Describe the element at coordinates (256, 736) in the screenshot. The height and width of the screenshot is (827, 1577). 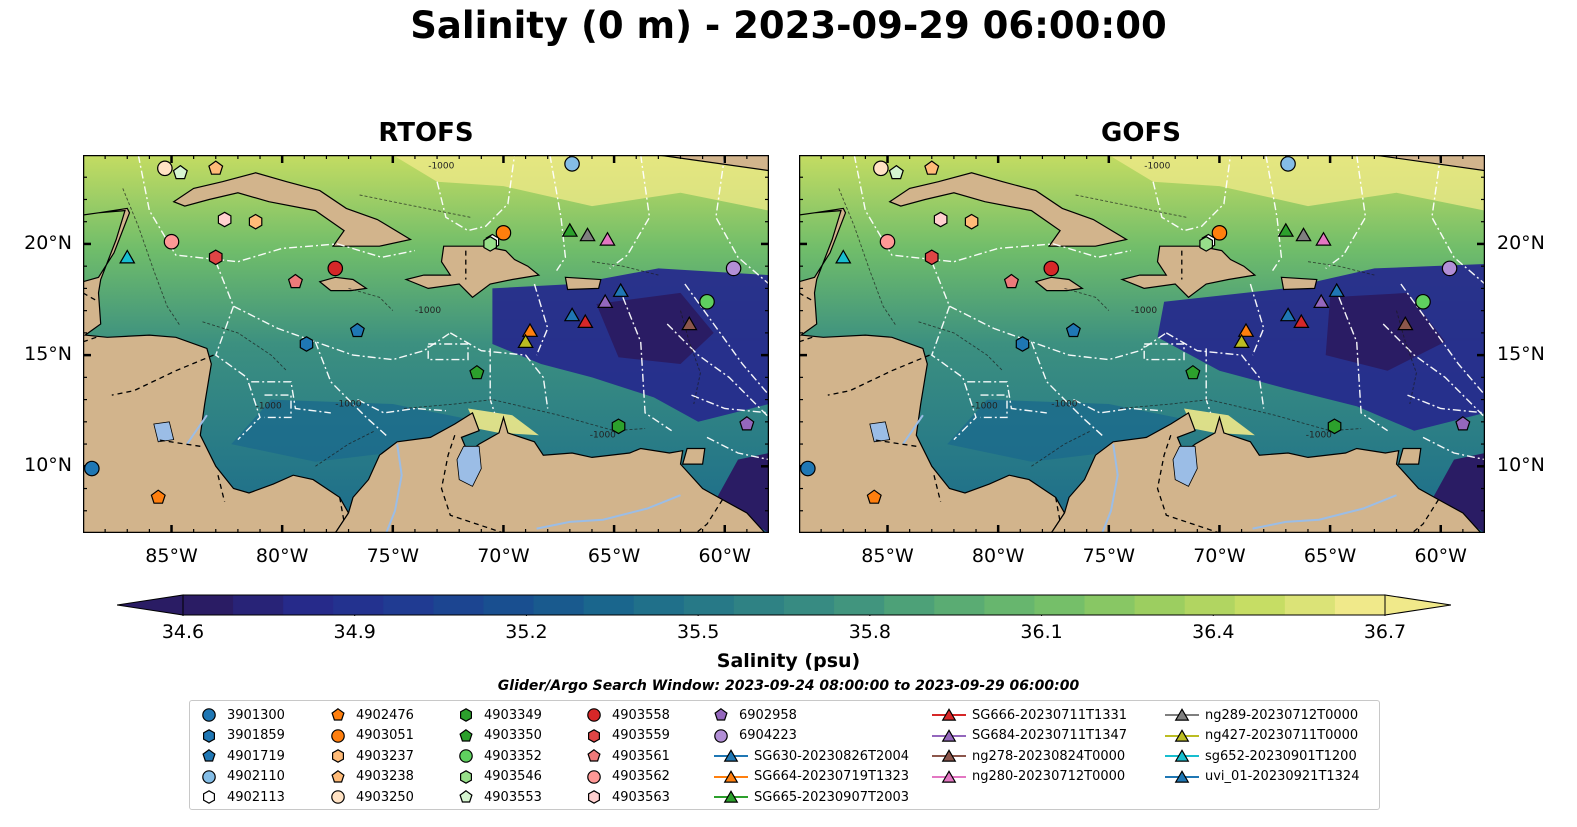
I see `legend-label: 3901859` at that location.